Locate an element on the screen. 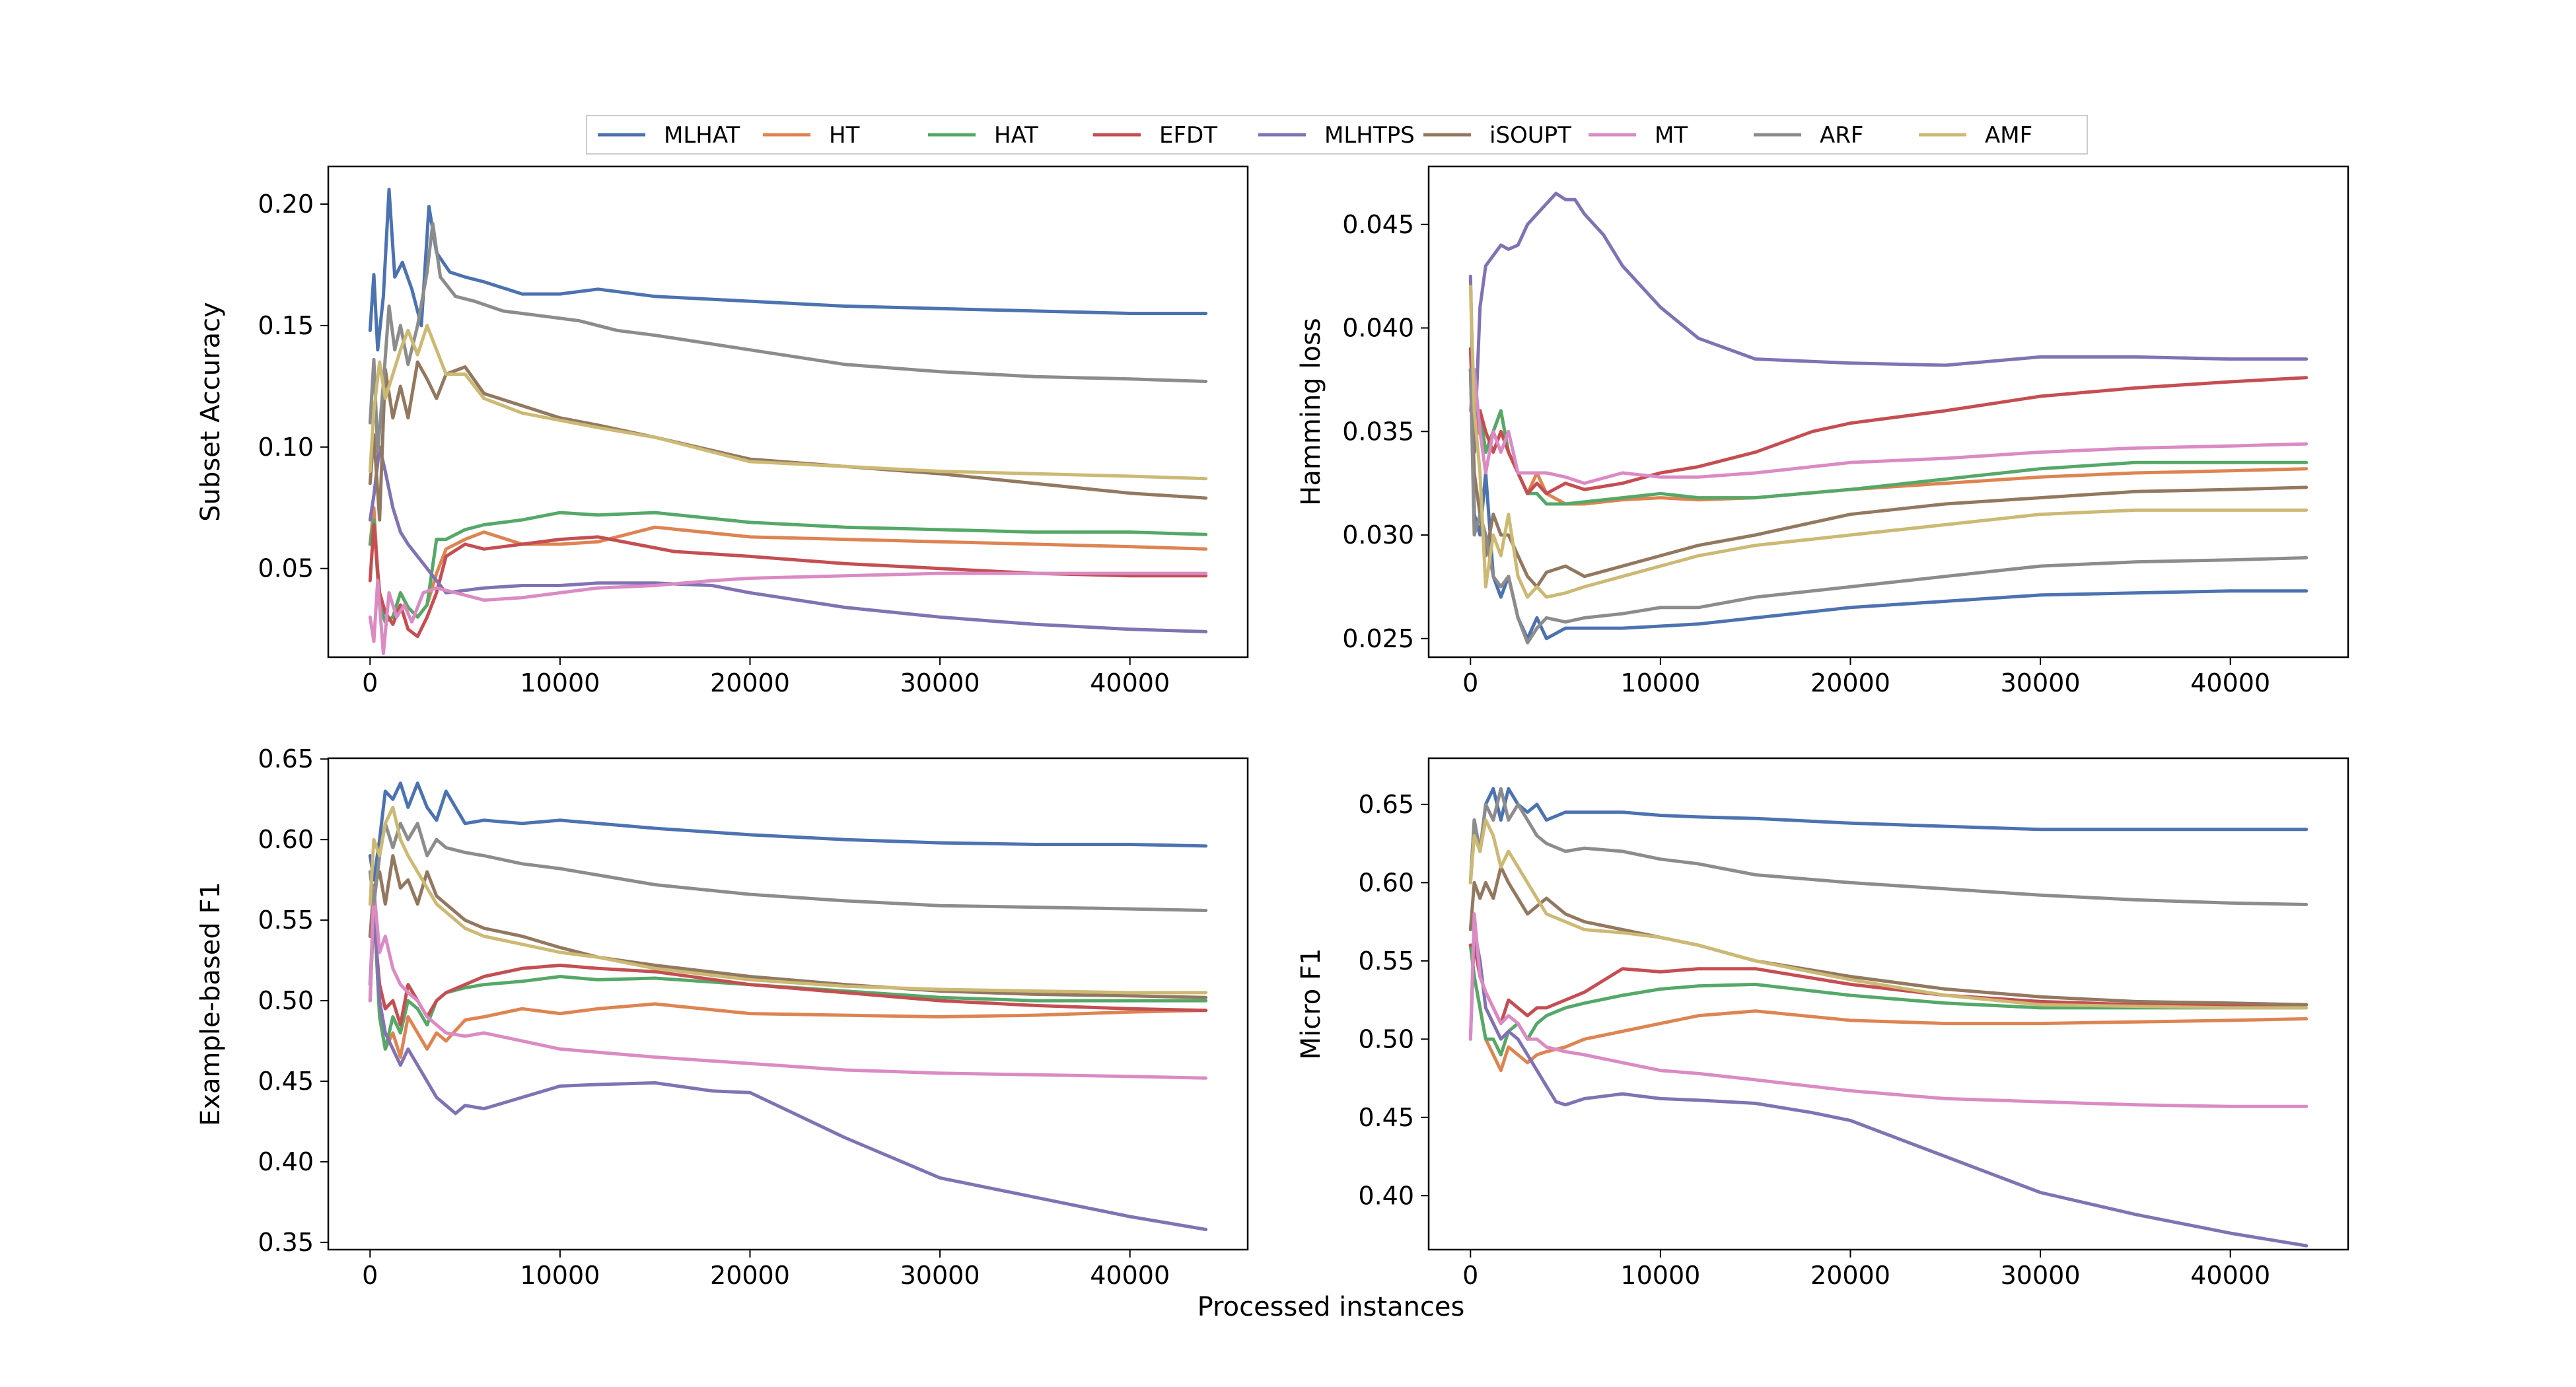 The width and height of the screenshot is (2576, 1387). y-tick-label: 0.045 is located at coordinates (1378, 224).